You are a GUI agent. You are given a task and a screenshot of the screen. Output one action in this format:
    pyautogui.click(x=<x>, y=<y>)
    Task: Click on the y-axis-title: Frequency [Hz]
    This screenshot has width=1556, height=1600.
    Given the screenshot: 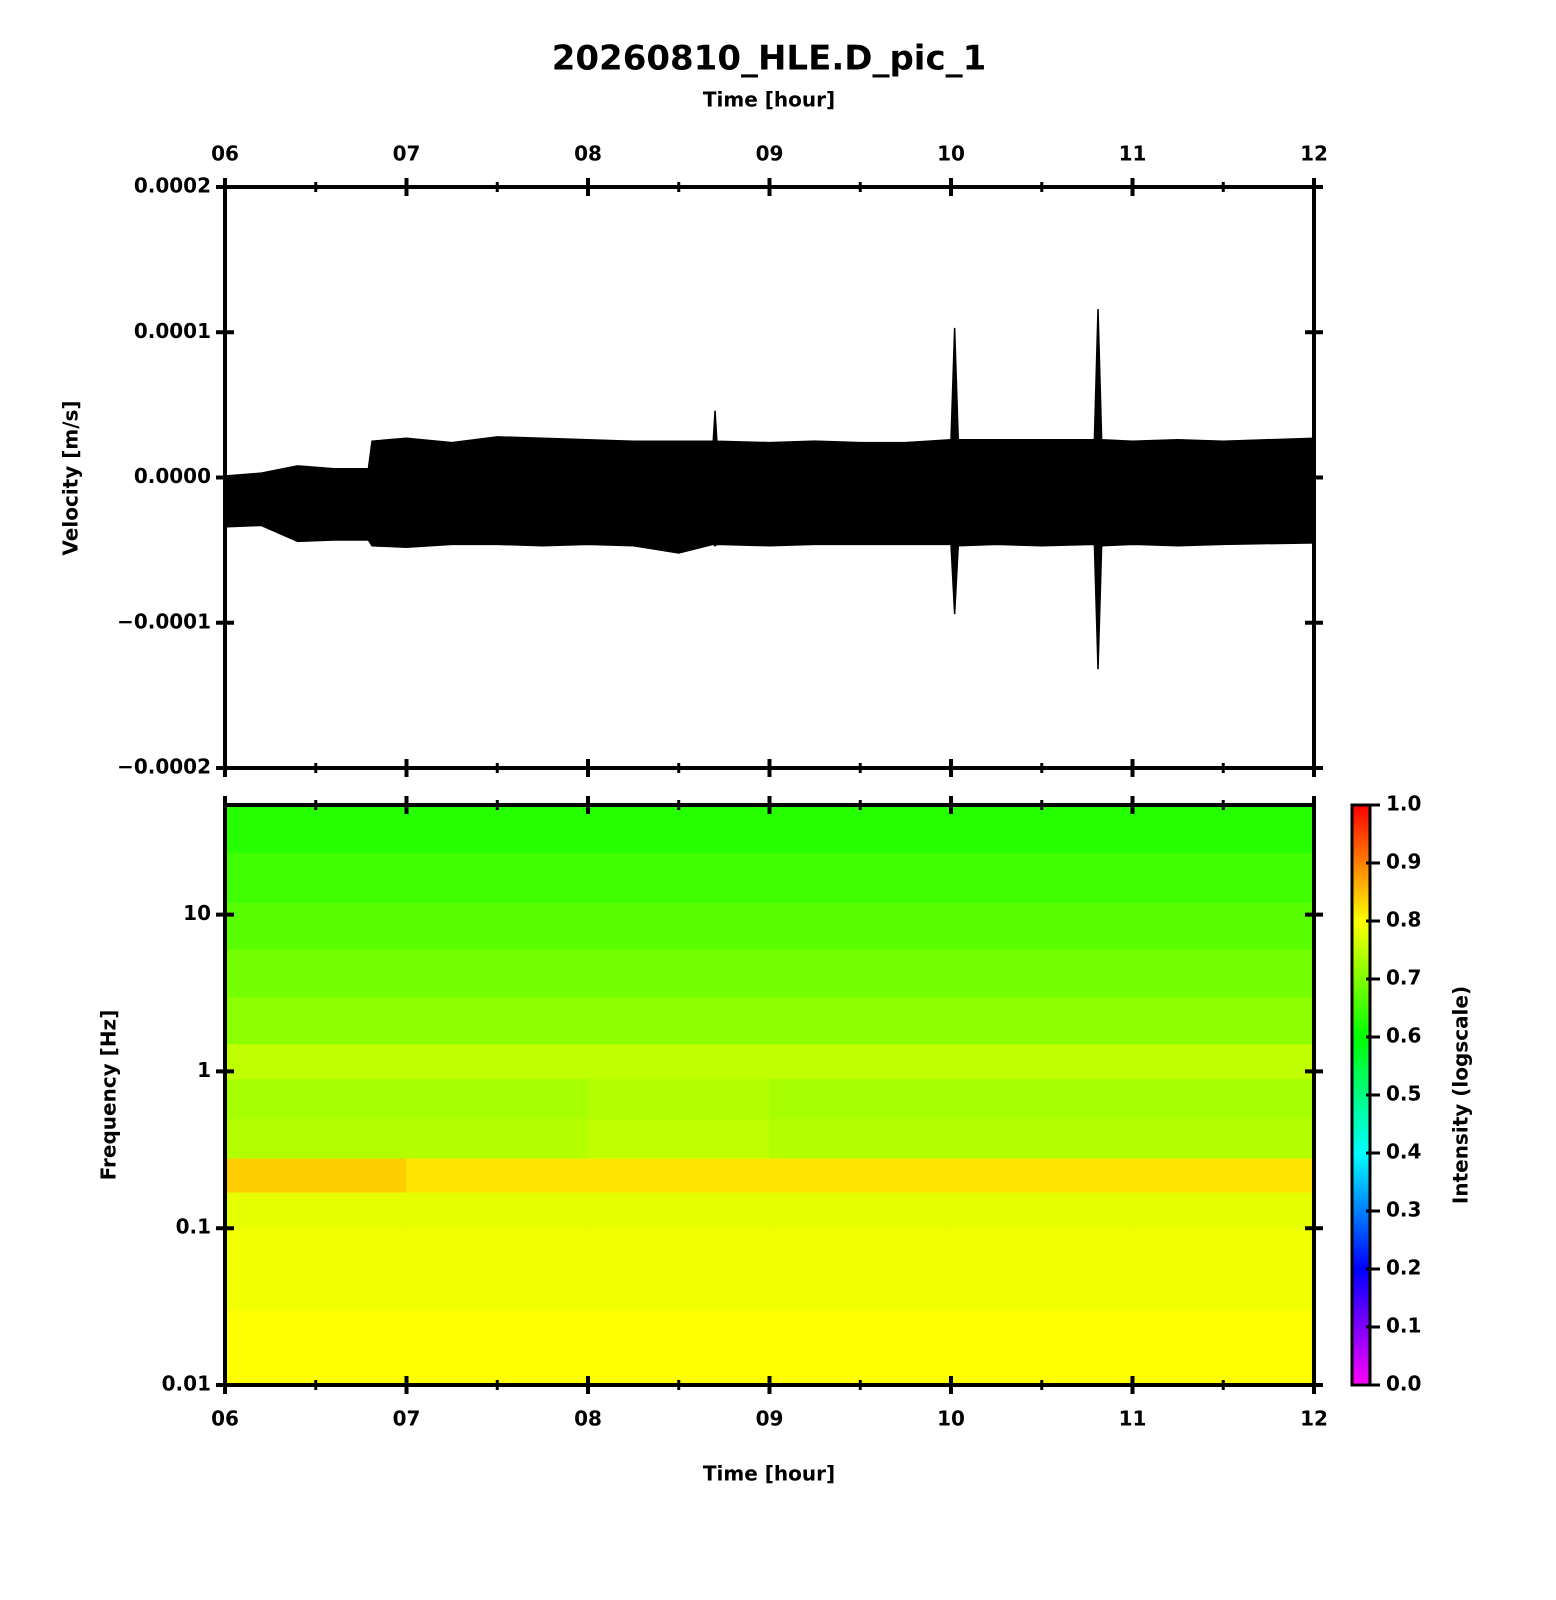 What is the action you would take?
    pyautogui.click(x=109, y=1095)
    